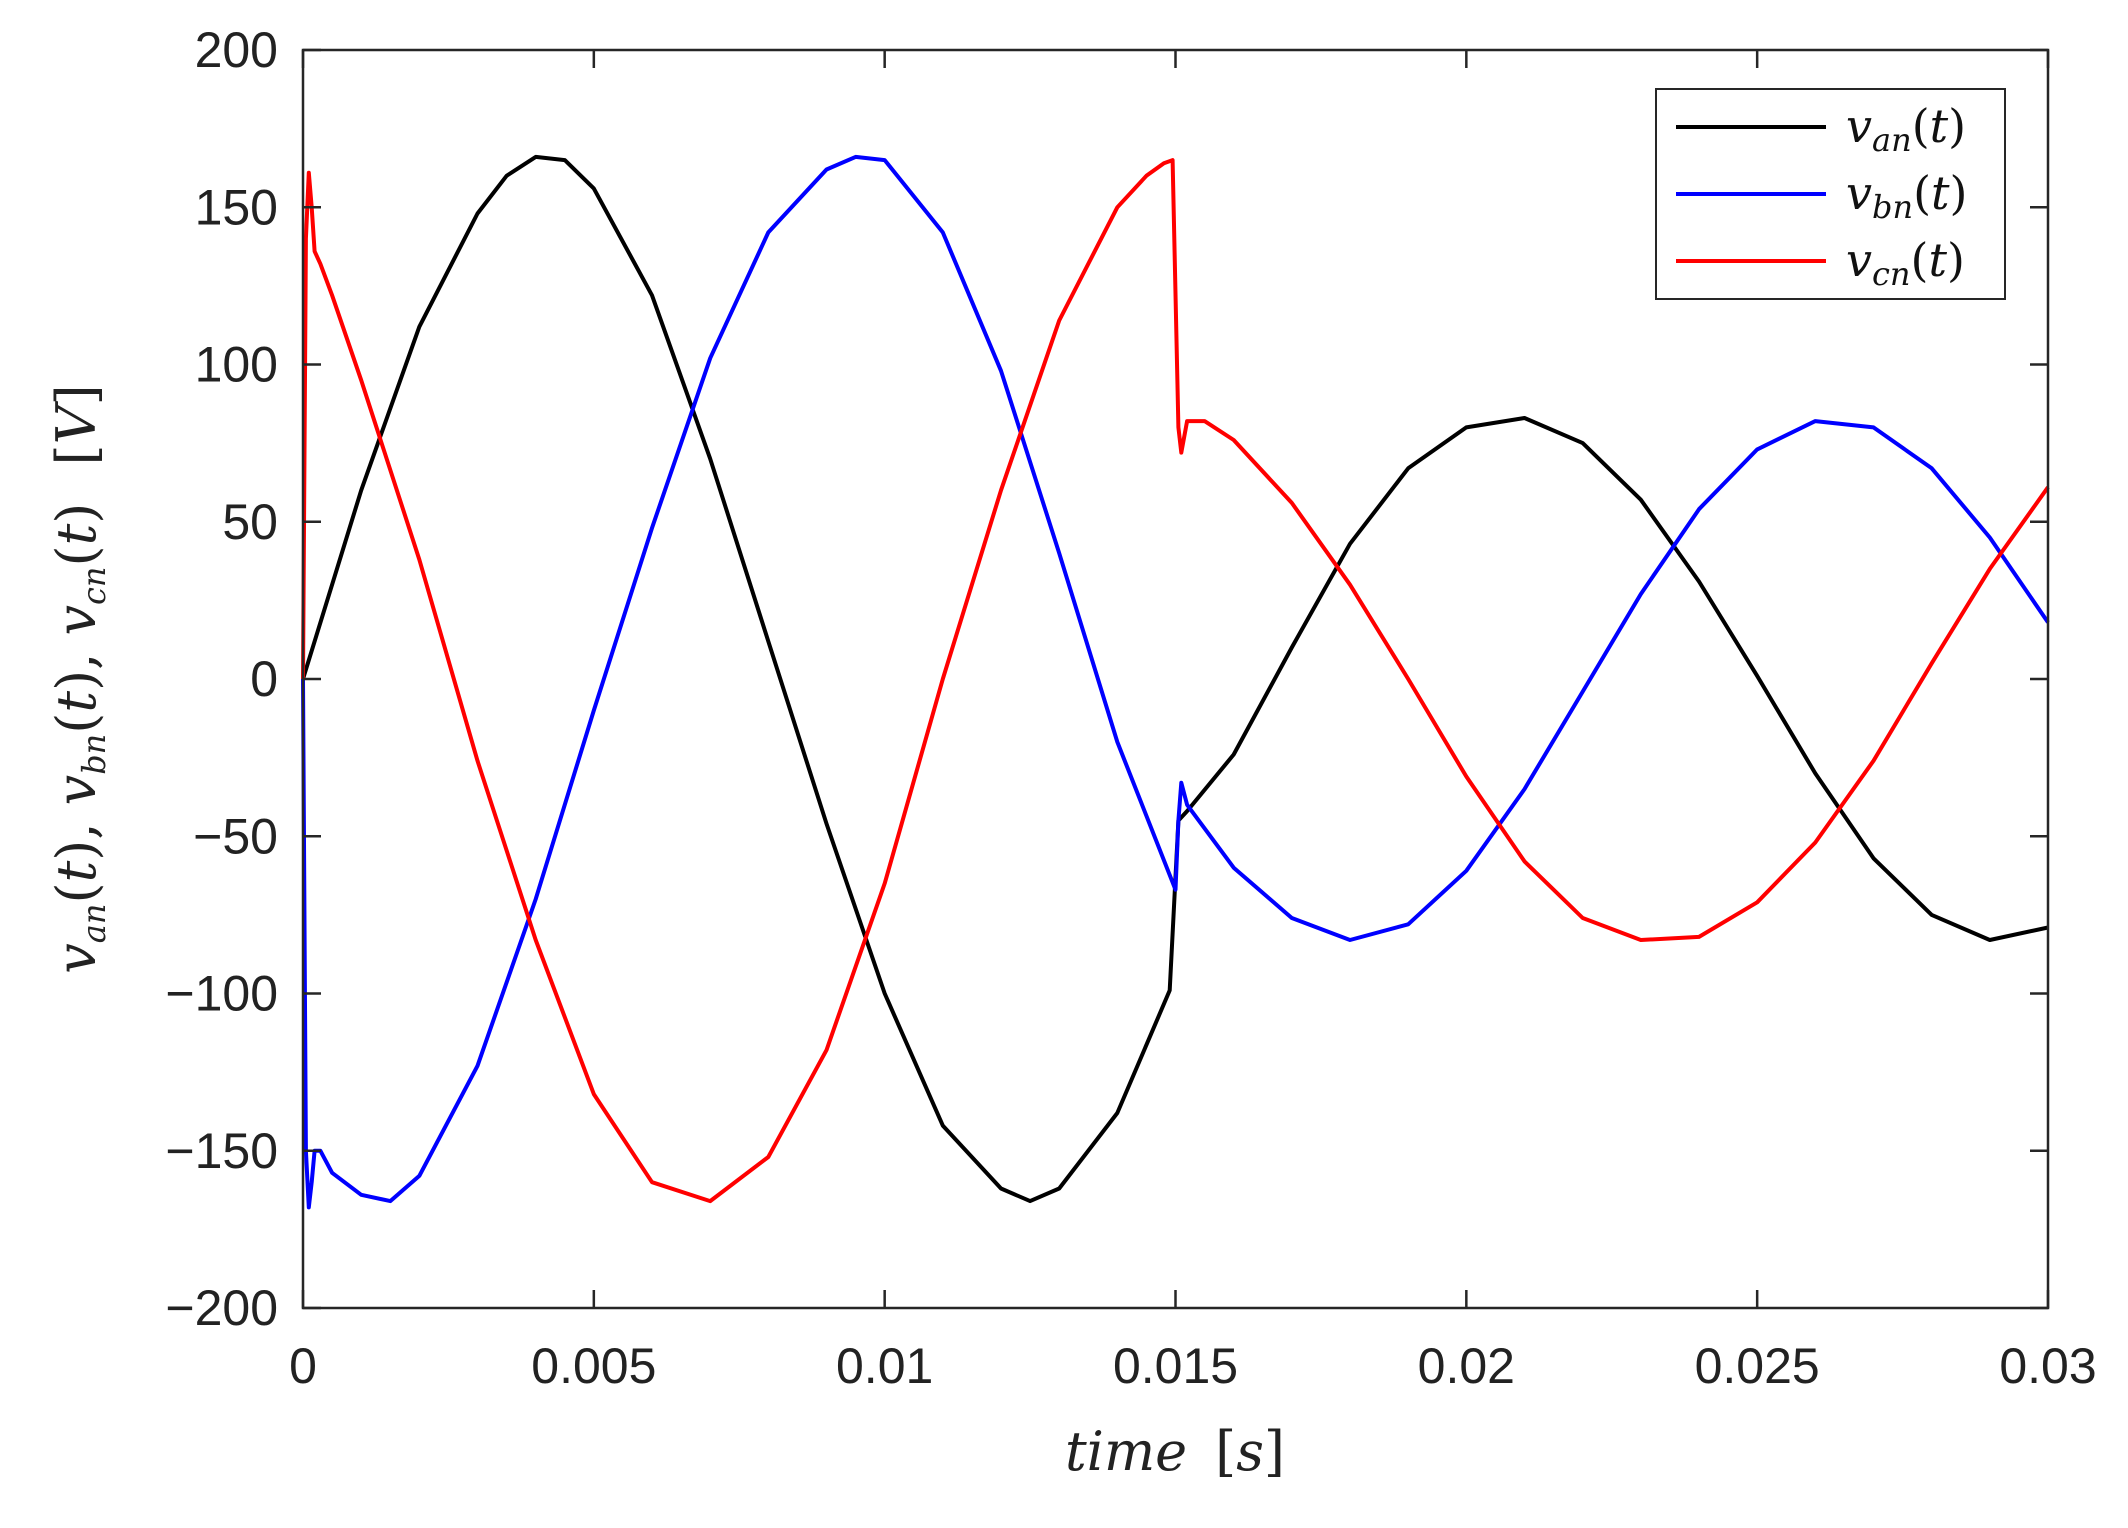 Image resolution: width=2128 pixels, height=1528 pixels. Describe the element at coordinates (236, 207) in the screenshot. I see `y-tick-label: 150` at that location.